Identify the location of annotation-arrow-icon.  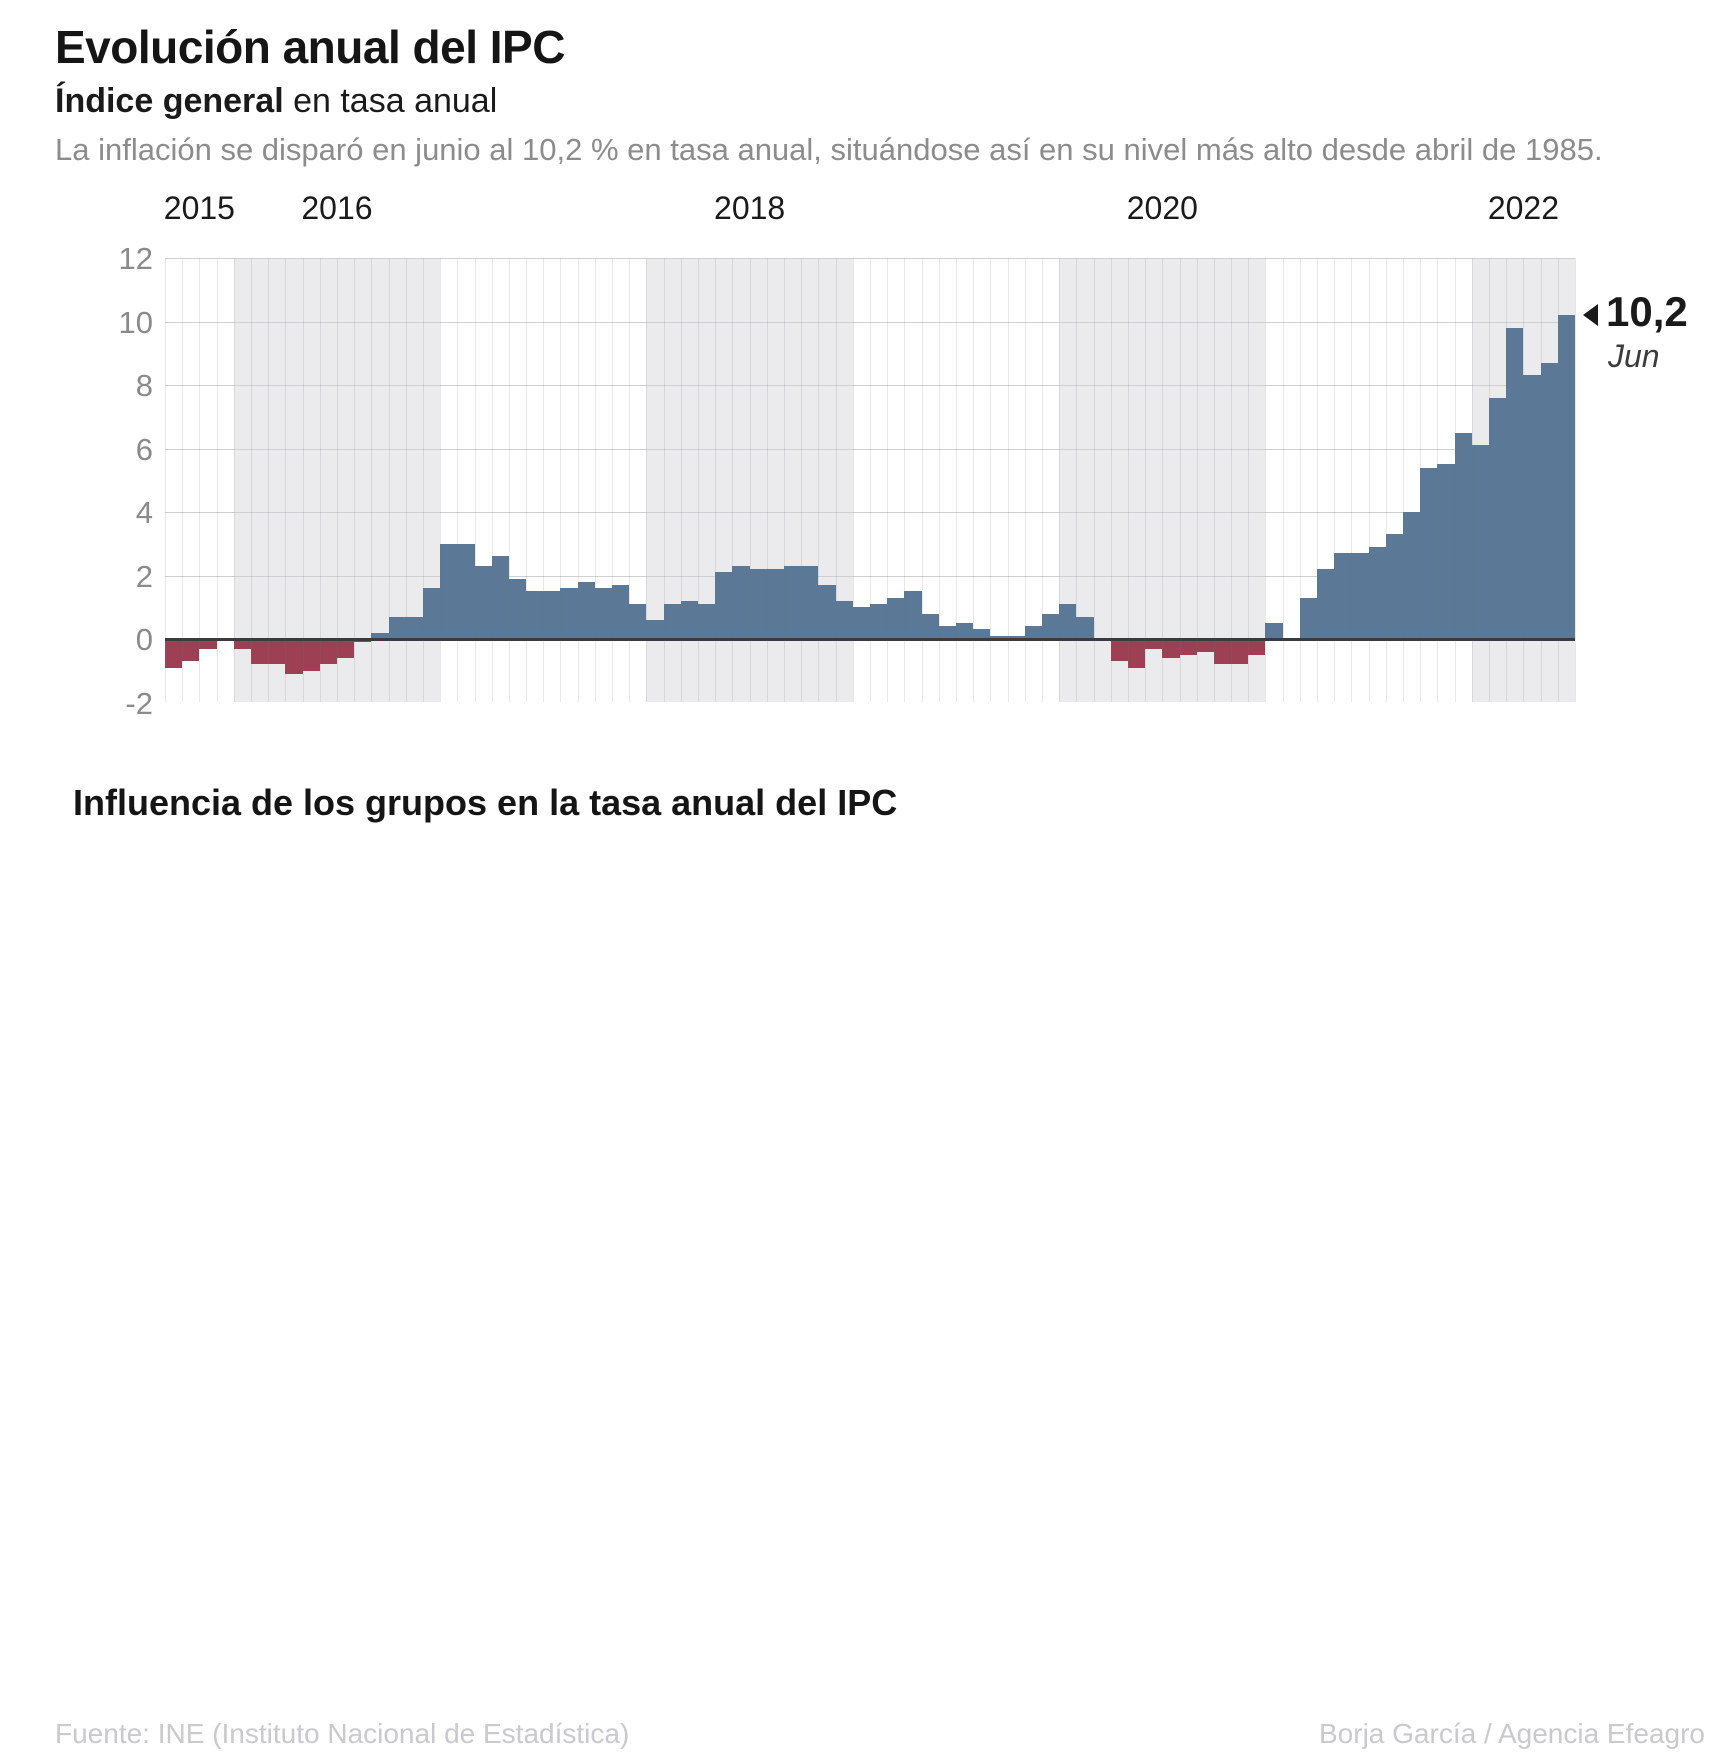
(1590, 315).